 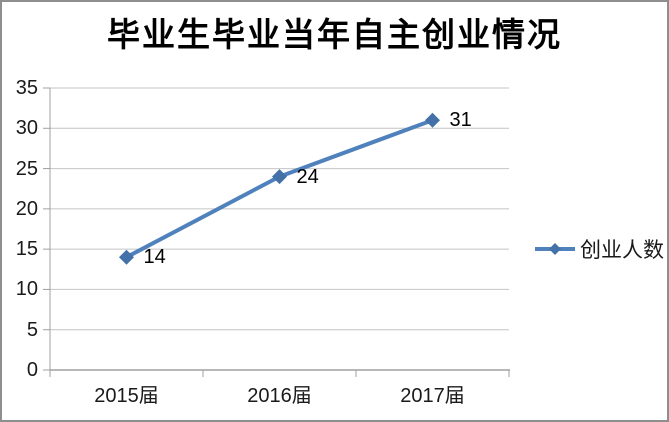 I want to click on data-label-1: 14, so click(x=154, y=257).